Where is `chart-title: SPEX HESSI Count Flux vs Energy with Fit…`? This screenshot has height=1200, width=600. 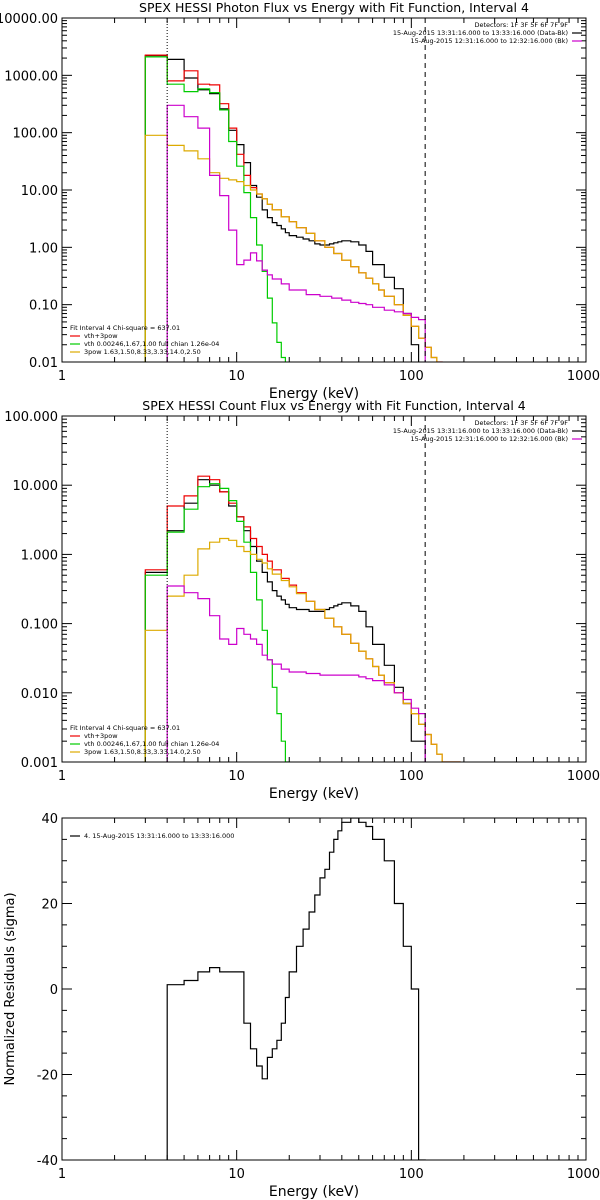 chart-title: SPEX HESSI Count Flux vs Energy with Fit… is located at coordinates (333, 405).